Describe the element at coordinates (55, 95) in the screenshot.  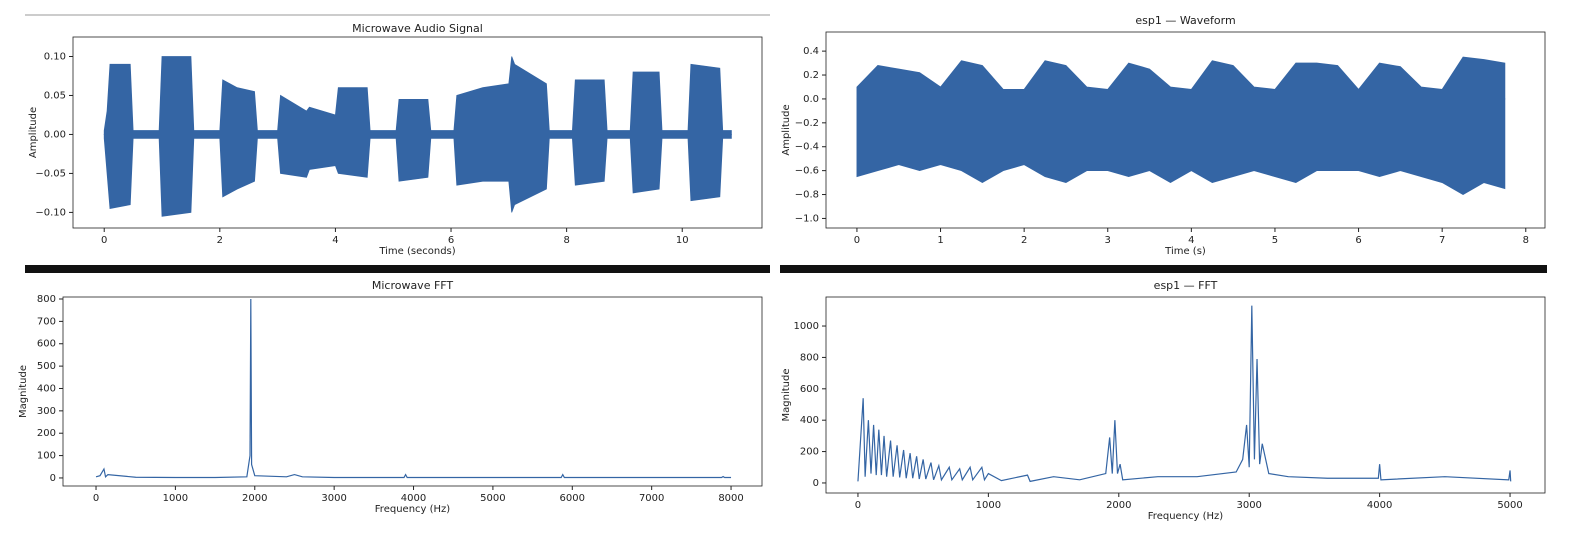
I see `y-tick-label: 0.05` at that location.